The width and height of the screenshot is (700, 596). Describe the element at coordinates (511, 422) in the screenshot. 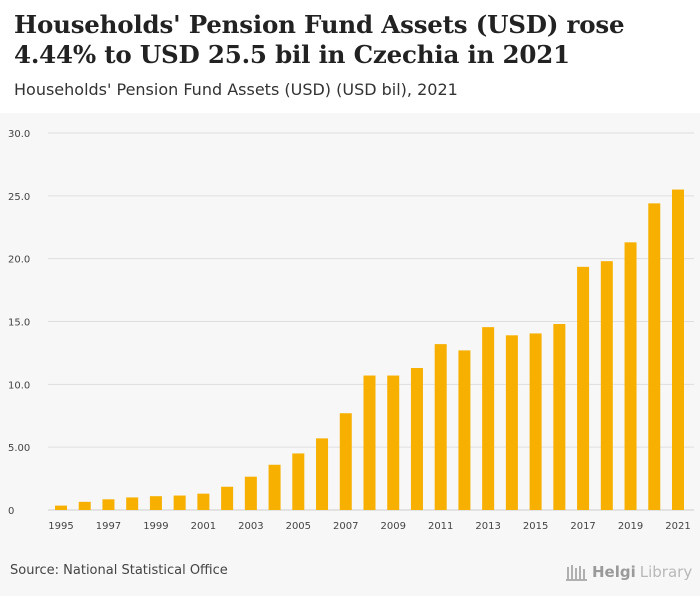

I see `bar-2014` at that location.